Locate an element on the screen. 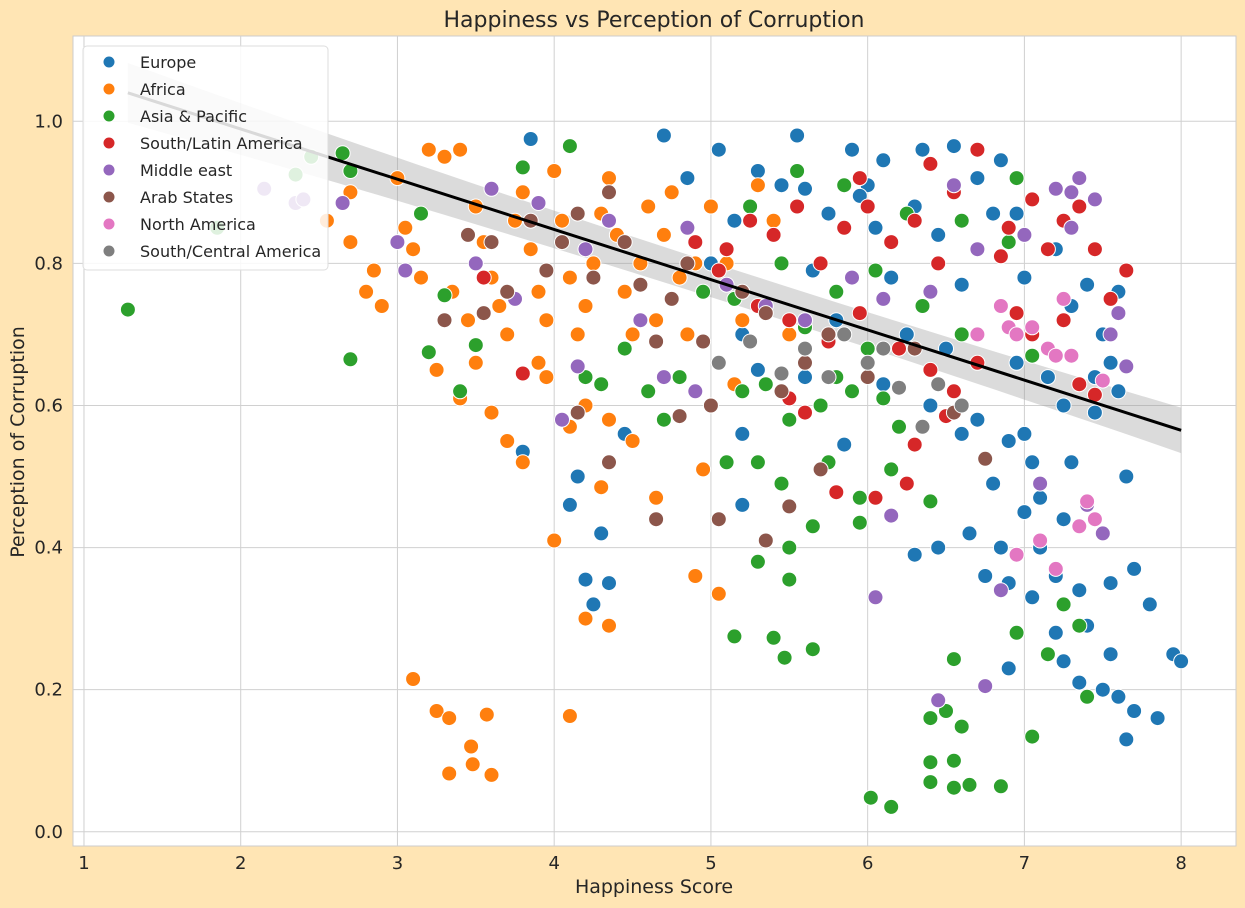 The image size is (1245, 908). legend-label: South/Central America is located at coordinates (230, 251).